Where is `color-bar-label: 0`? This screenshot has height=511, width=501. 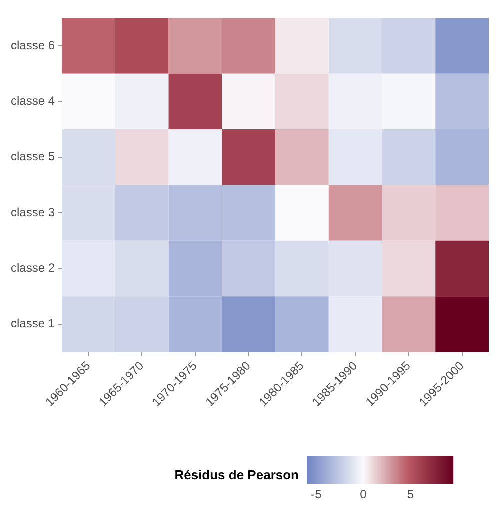 color-bar-label: 0 is located at coordinates (364, 494).